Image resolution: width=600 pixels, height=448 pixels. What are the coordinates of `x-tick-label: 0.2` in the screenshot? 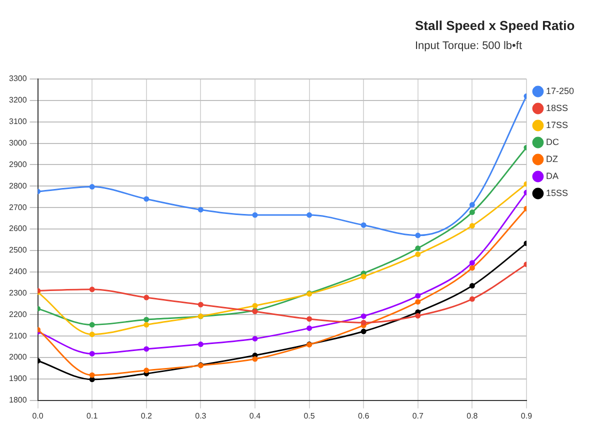 It's located at (146, 415).